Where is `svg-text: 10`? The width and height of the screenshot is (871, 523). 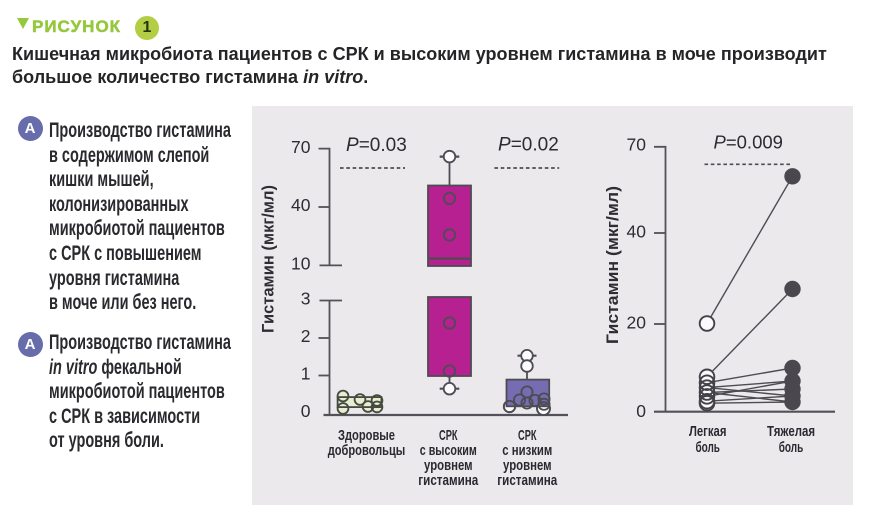 svg-text: 10 is located at coordinates (301, 264).